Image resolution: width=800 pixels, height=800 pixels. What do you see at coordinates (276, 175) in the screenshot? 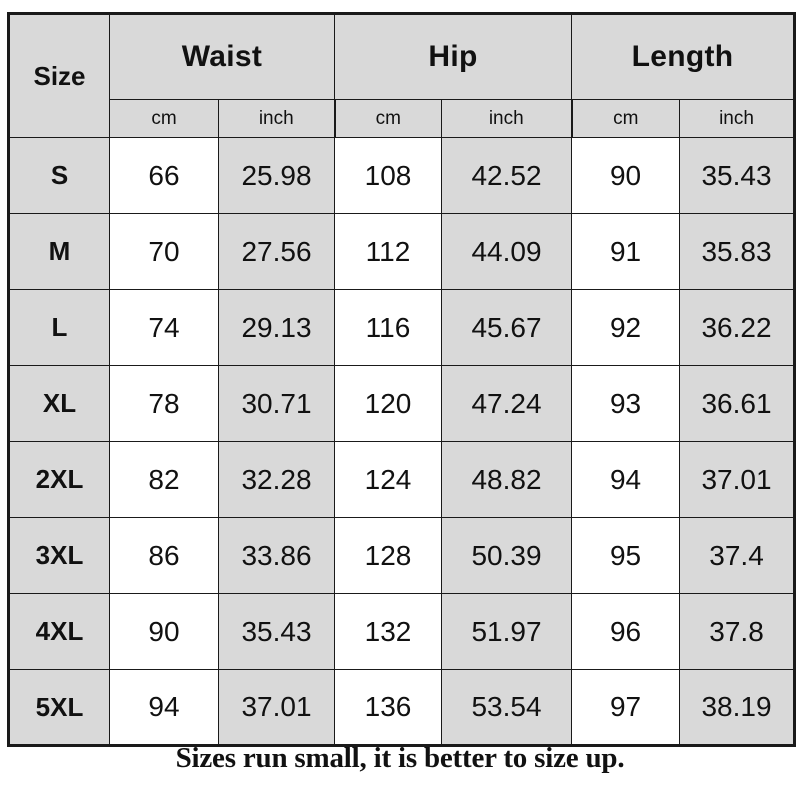
I see `cell-waist-inch: 25.98` at bounding box center [276, 175].